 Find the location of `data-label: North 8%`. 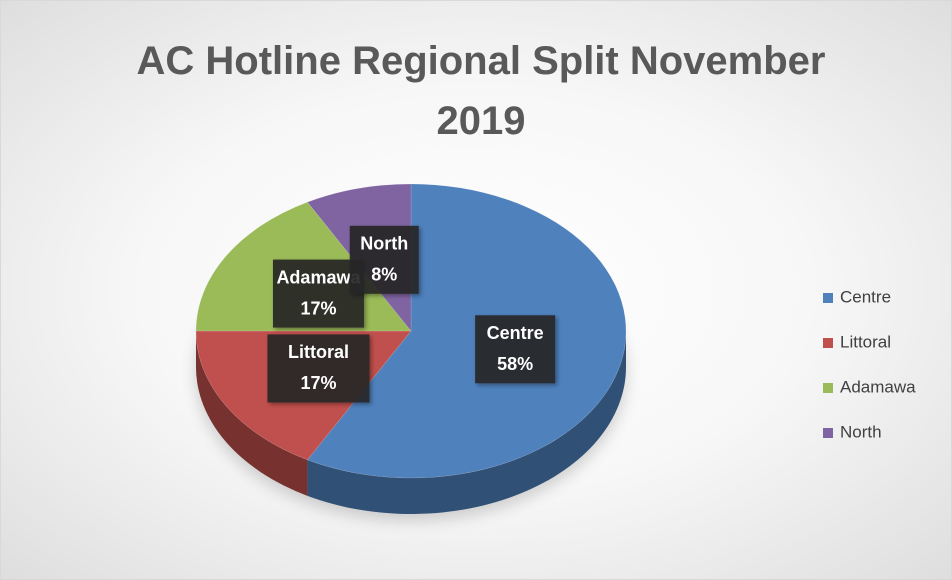

data-label: North 8% is located at coordinates (384, 259).